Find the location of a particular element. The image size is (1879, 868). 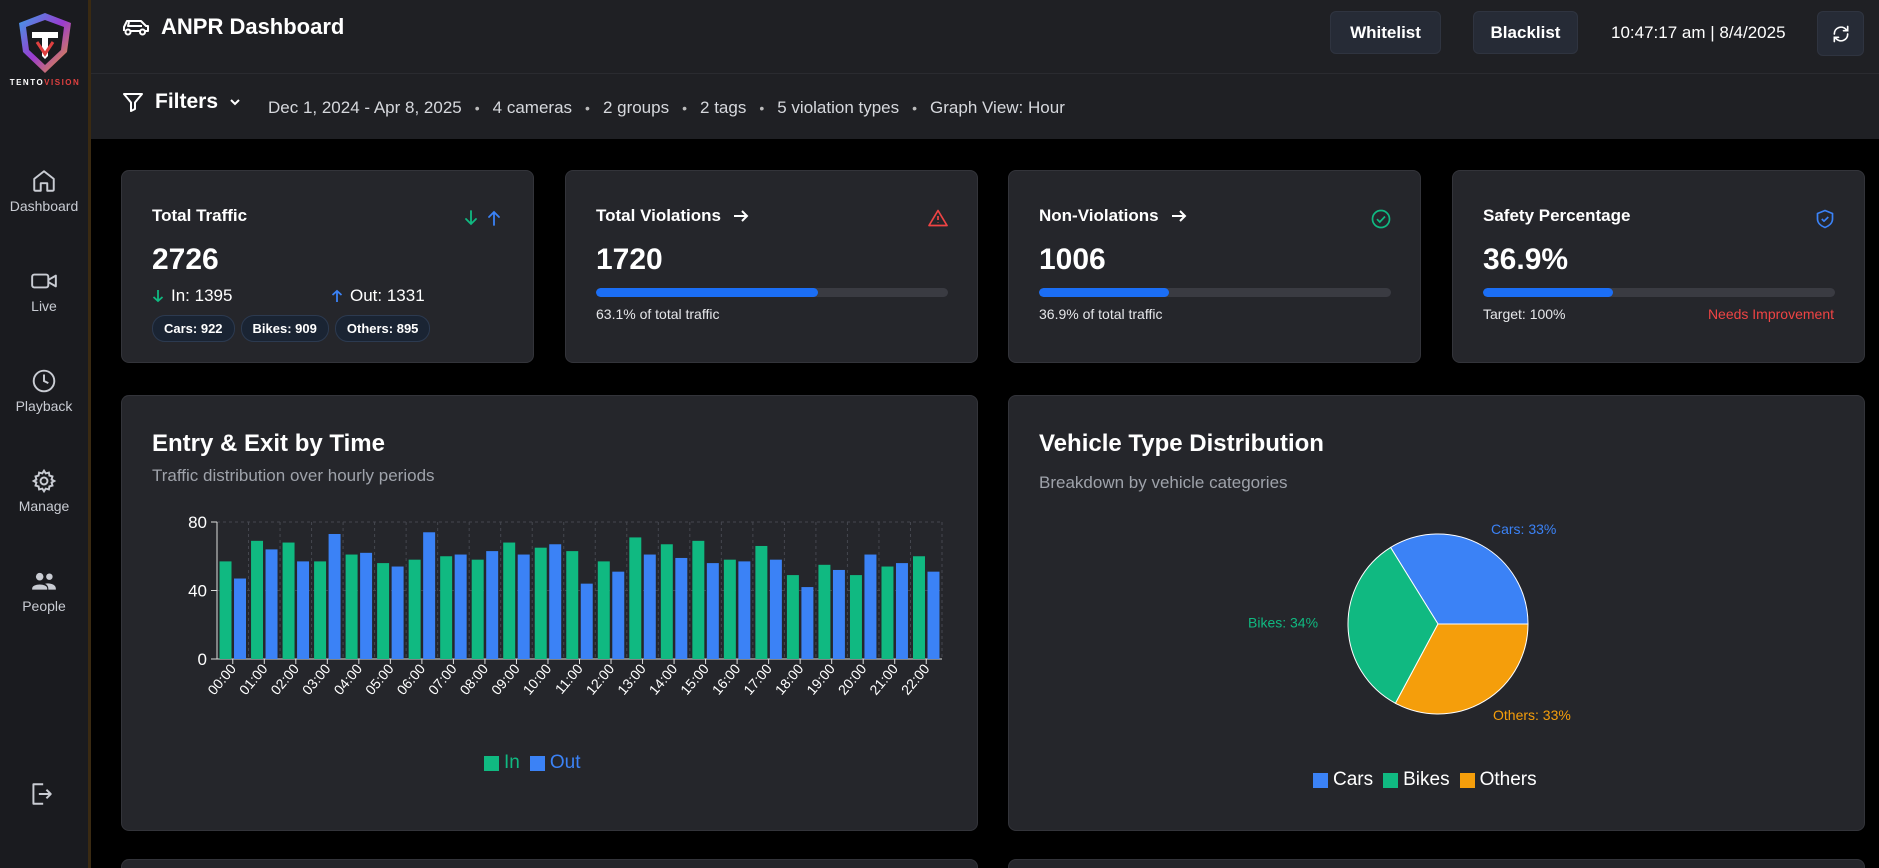

refresh-icon is located at coordinates (1840, 33).